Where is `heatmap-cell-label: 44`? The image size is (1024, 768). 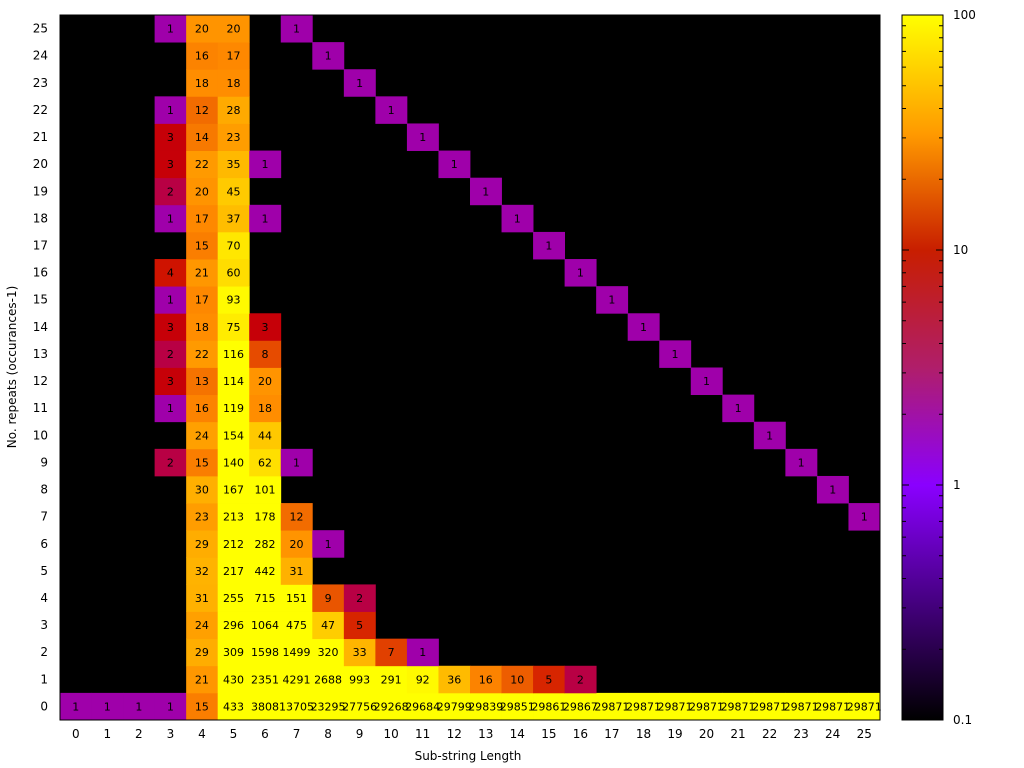 heatmap-cell-label: 44 is located at coordinates (265, 435).